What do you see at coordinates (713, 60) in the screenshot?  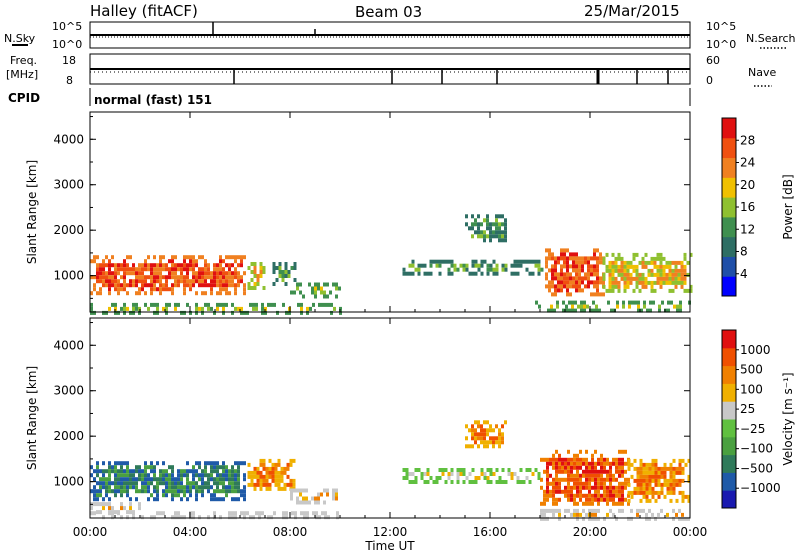 I see `nave-tick-top: 60` at bounding box center [713, 60].